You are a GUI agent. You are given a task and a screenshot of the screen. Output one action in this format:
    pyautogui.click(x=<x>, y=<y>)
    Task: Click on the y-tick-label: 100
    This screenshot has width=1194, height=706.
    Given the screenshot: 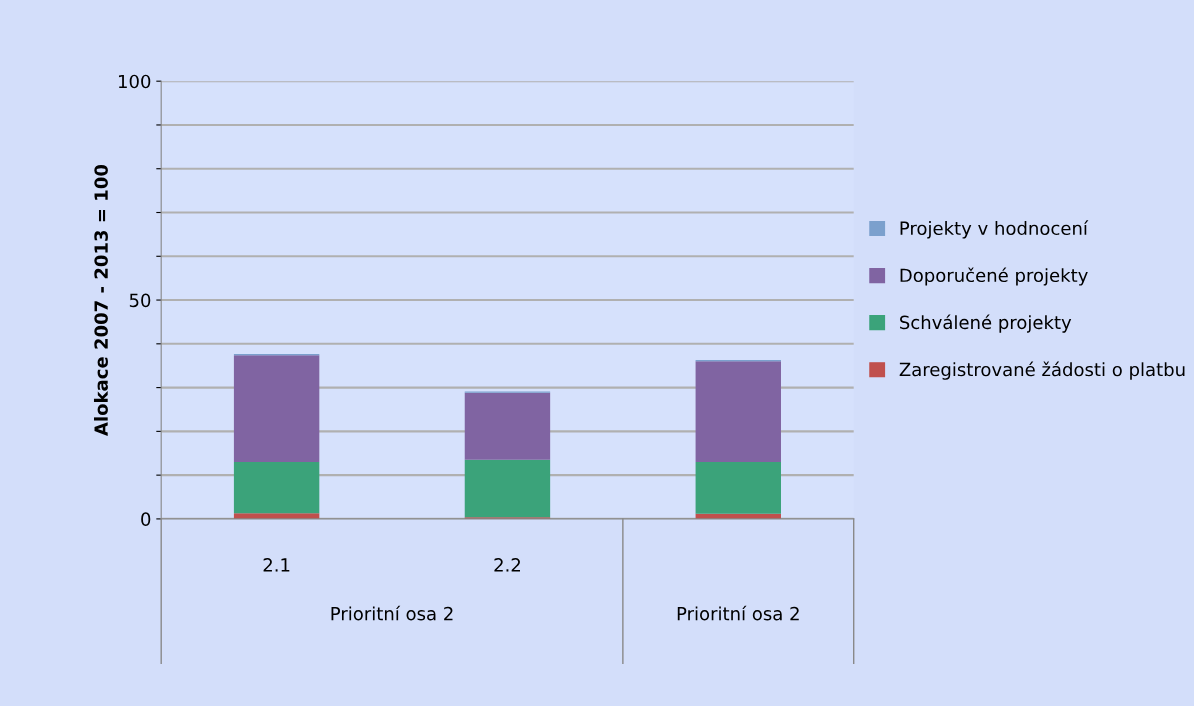 What is the action you would take?
    pyautogui.click(x=134, y=81)
    